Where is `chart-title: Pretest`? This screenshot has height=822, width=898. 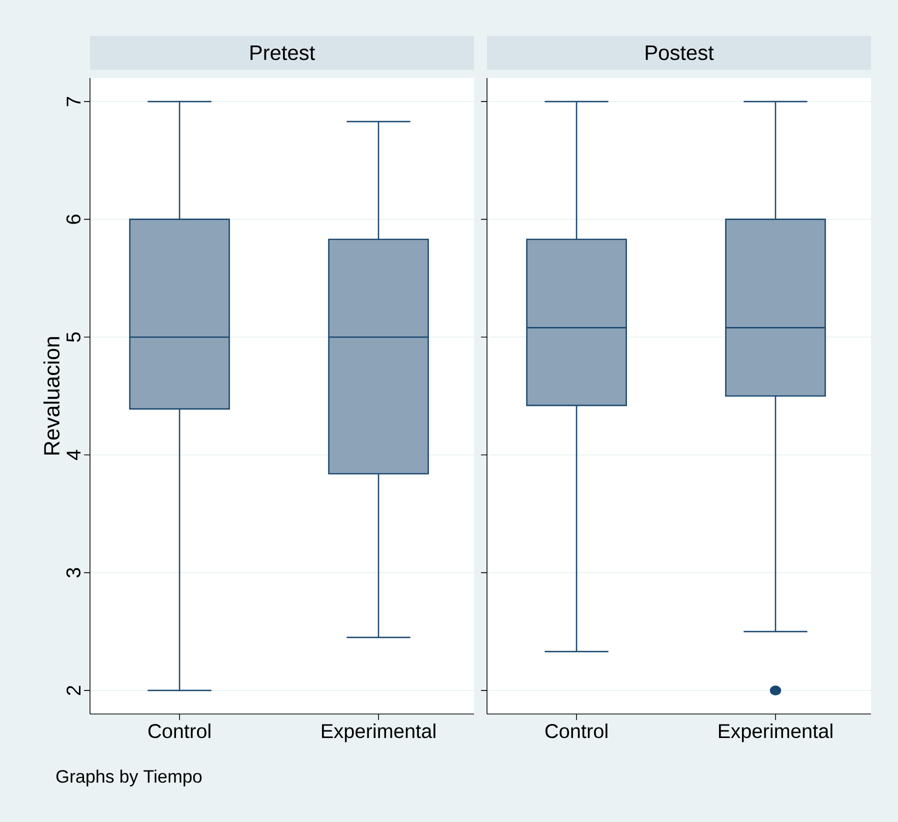
chart-title: Pretest is located at coordinates (282, 53).